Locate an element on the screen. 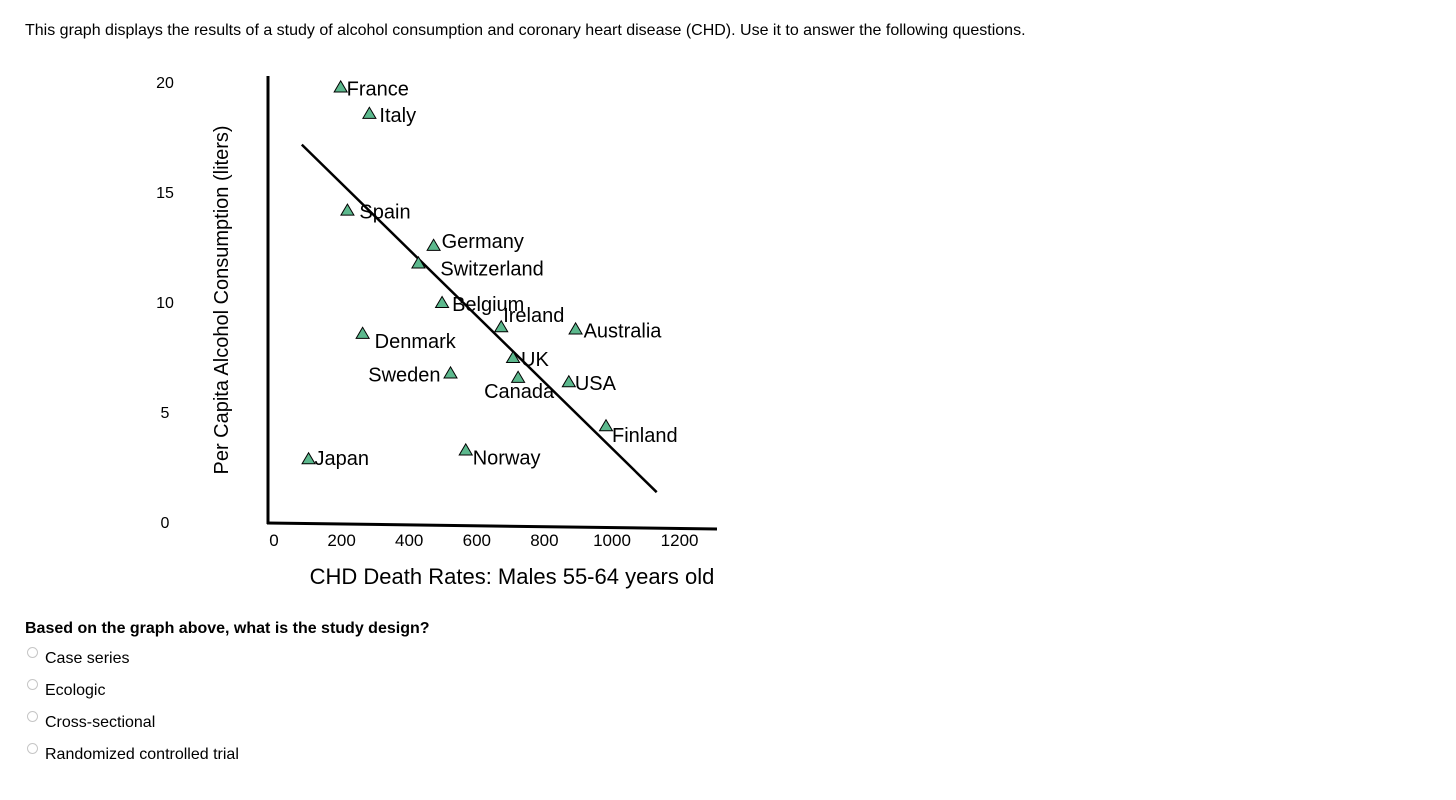 The image size is (1456, 800). data-point-australia: Australia is located at coordinates (615, 331).